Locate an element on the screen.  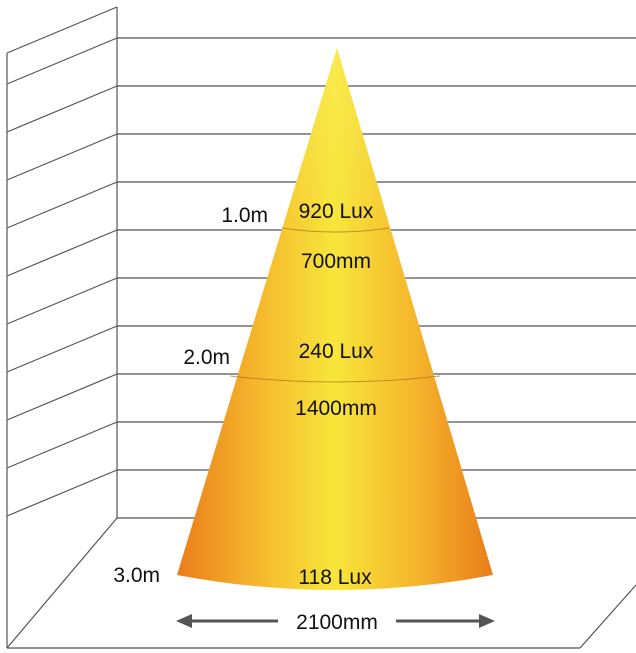
lux-label-1m: 920 Lux is located at coordinates (336, 211).